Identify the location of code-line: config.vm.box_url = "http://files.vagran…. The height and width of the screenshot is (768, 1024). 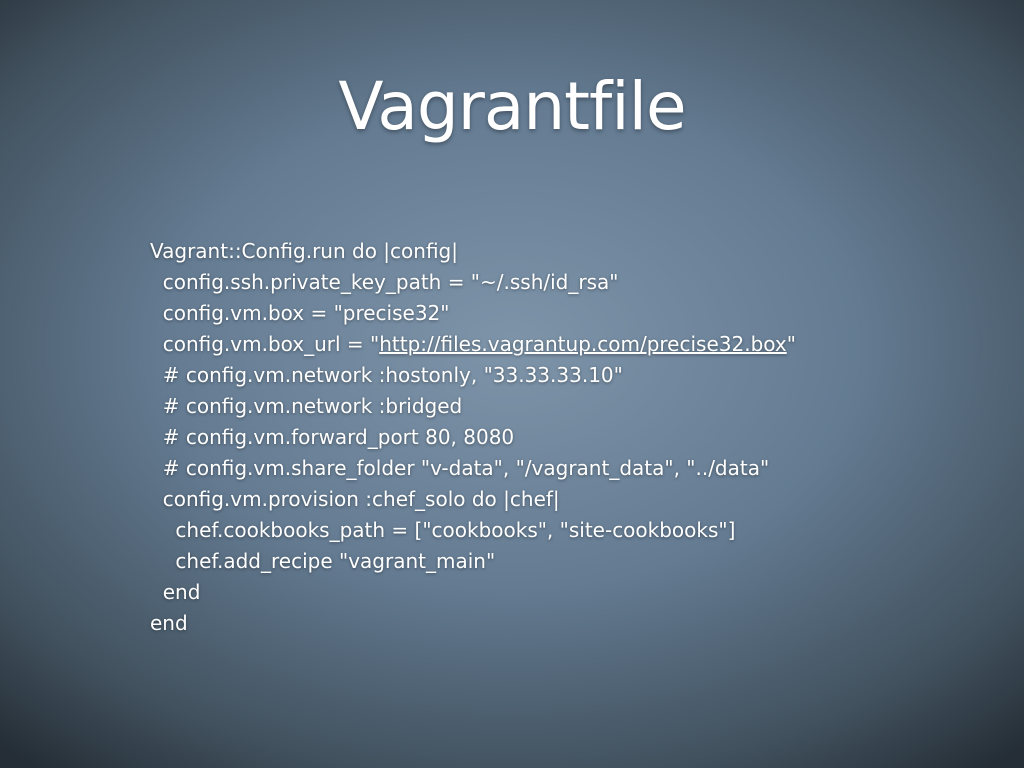
(473, 344).